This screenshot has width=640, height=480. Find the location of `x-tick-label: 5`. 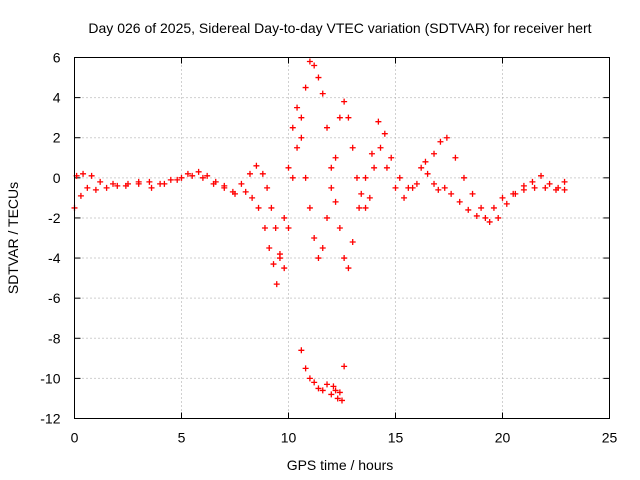

x-tick-label: 5 is located at coordinates (182, 438).